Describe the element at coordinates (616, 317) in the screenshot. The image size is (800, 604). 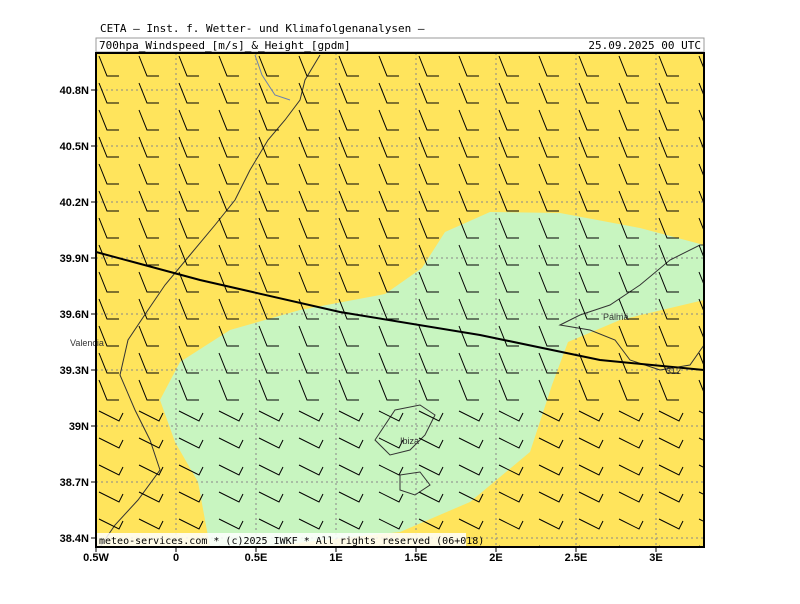
I see `place-label: Palma` at that location.